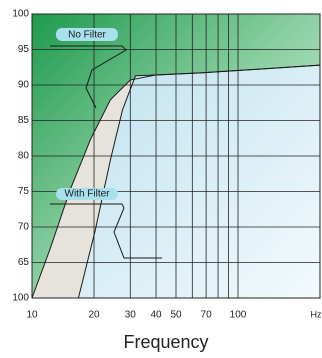 Image resolution: width=322 pixels, height=358 pixels. I want to click on x-tick-label: 20, so click(94, 315).